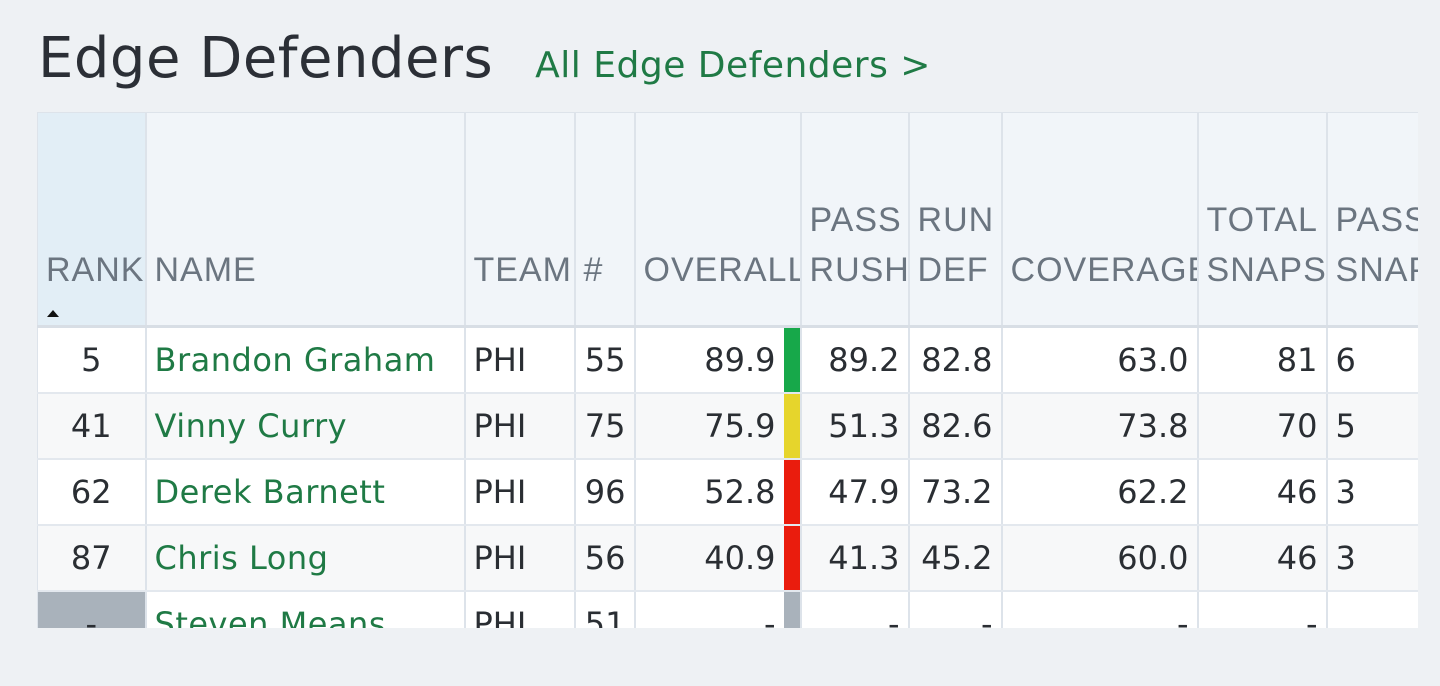 Image resolution: width=1440 pixels, height=686 pixels. I want to click on number-cell: 56, so click(605, 558).